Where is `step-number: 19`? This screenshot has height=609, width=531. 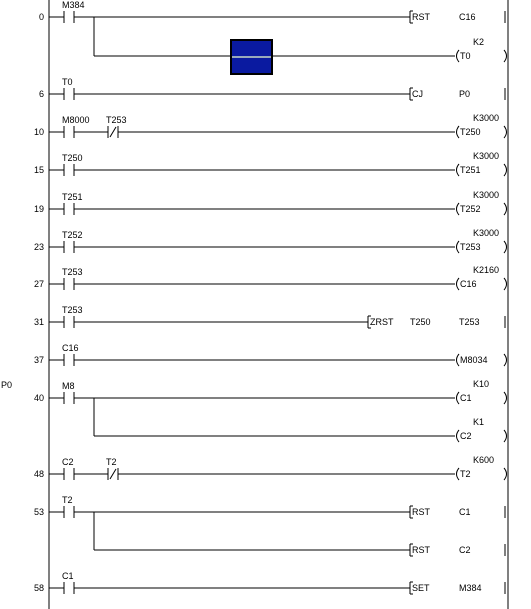
step-number: 19 is located at coordinates (38, 209).